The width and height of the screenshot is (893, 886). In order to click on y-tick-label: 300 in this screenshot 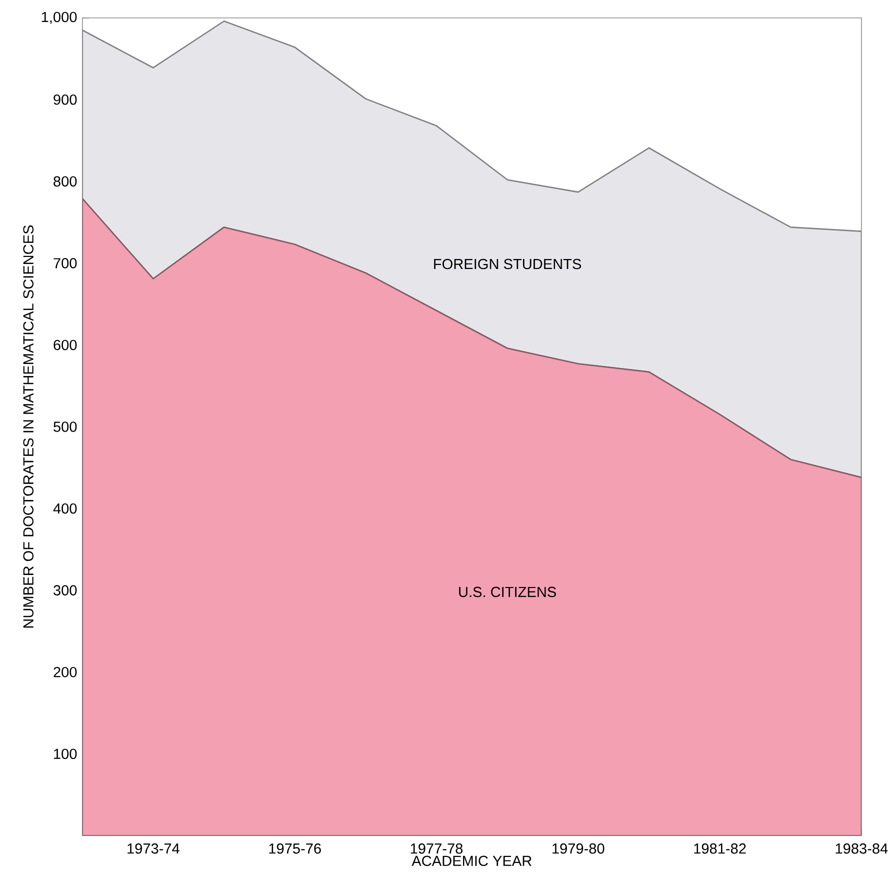, I will do `click(65, 590)`.